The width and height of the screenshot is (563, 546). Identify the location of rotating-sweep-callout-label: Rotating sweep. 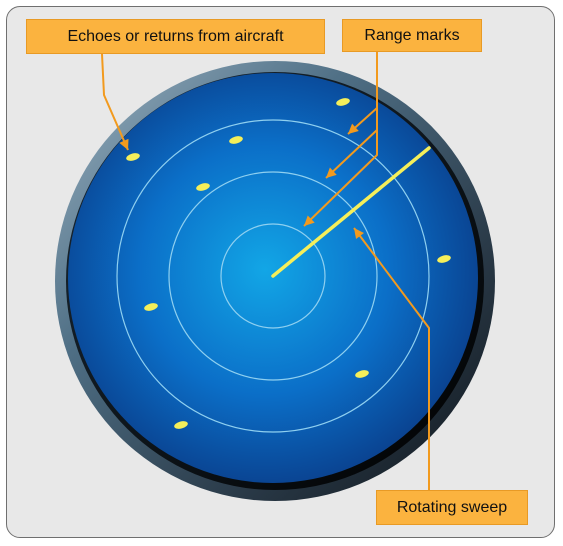
(452, 507).